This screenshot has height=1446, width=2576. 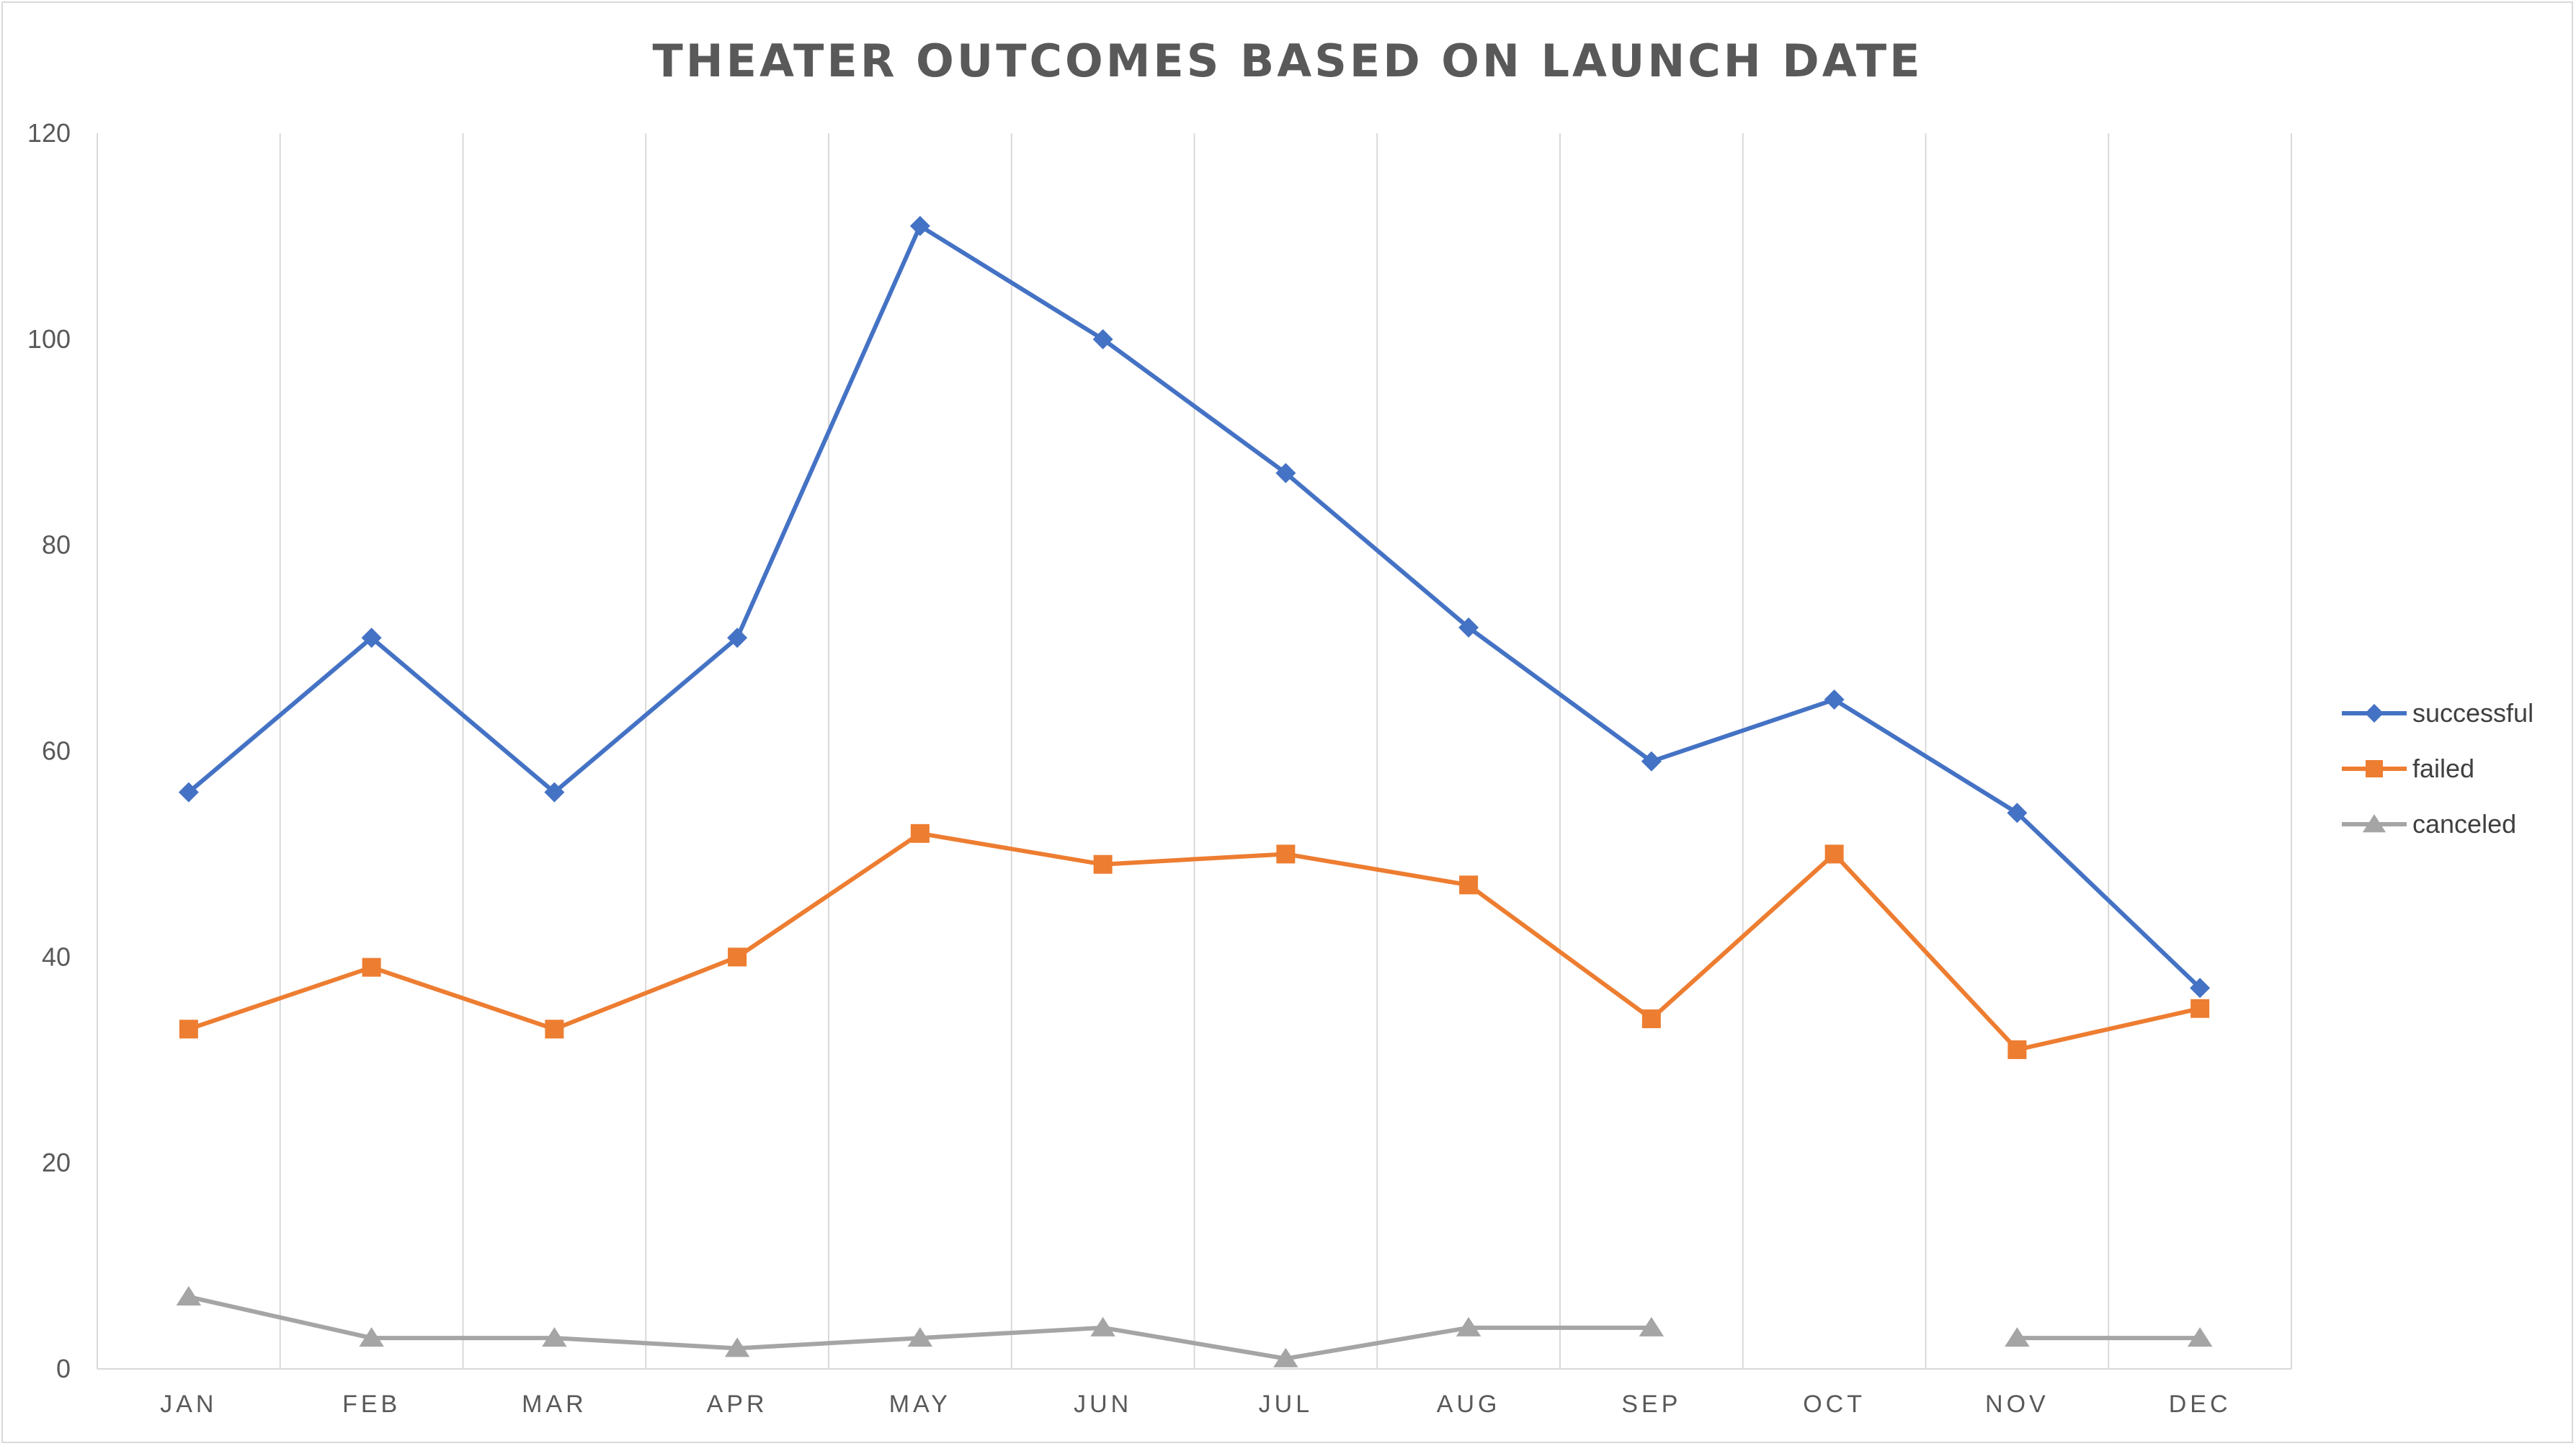 I want to click on x-tick-label: JAN, so click(x=188, y=1404).